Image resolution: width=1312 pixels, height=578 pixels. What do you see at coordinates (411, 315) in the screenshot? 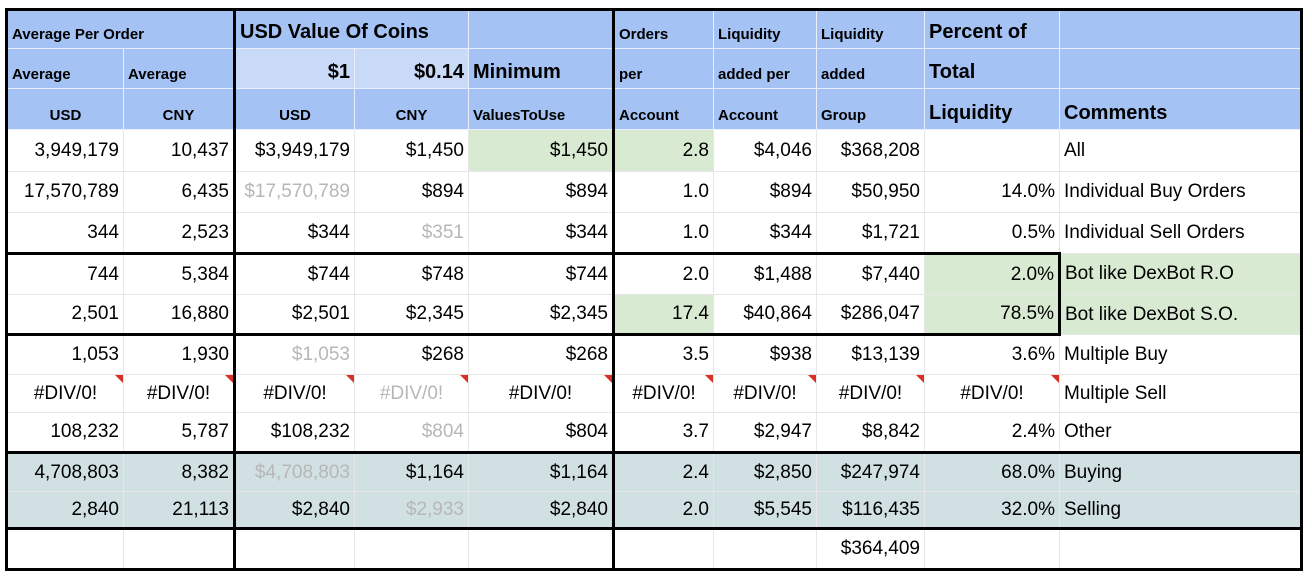
I see `table-cell: $2,345` at bounding box center [411, 315].